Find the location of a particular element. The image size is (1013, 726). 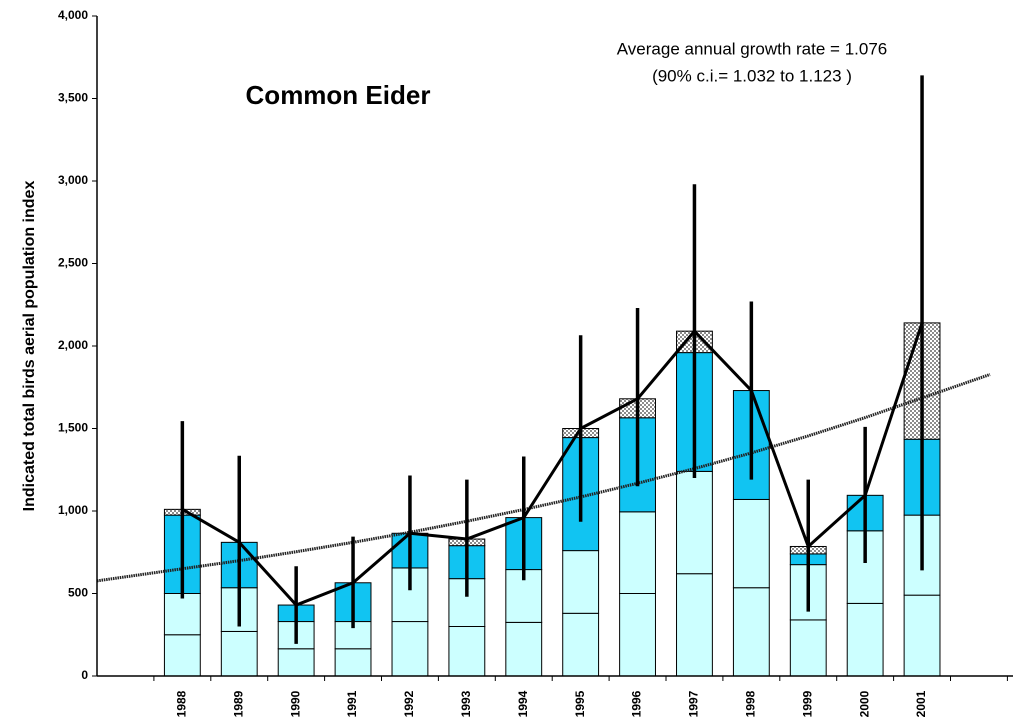

x-tick-label: 2001 is located at coordinates (921, 703).